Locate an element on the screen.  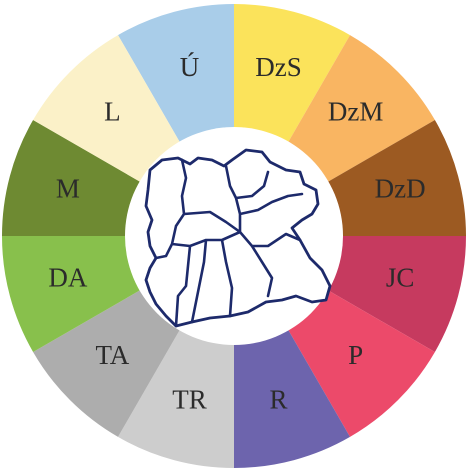
segment-label-jc: JC is located at coordinates (400, 278).